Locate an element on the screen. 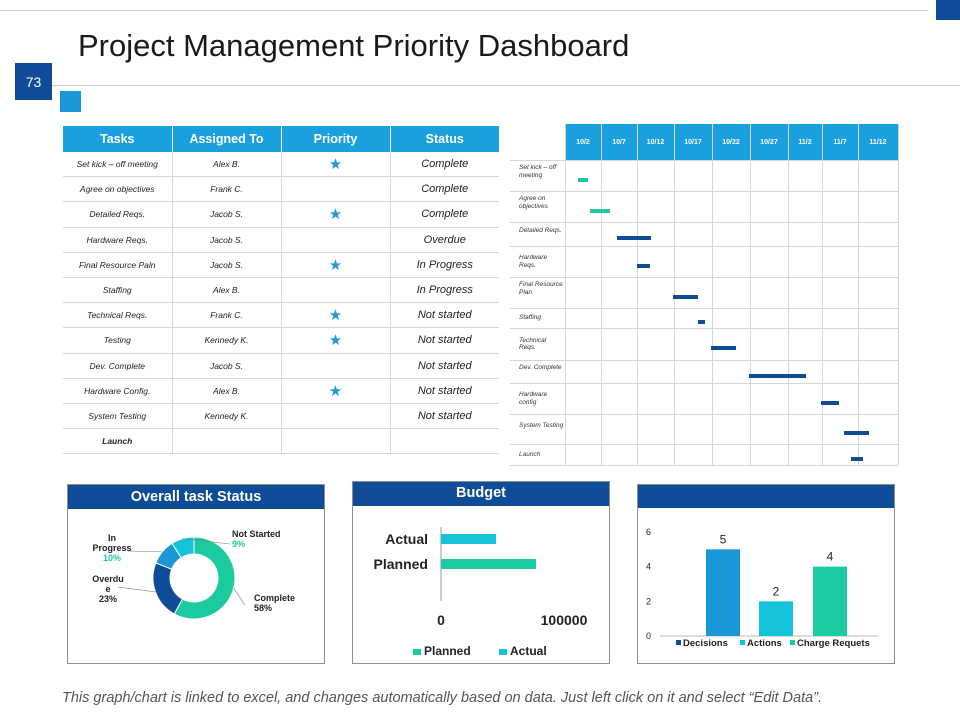  gantt-task-label: Final Resource Plan is located at coordinates (541, 288).